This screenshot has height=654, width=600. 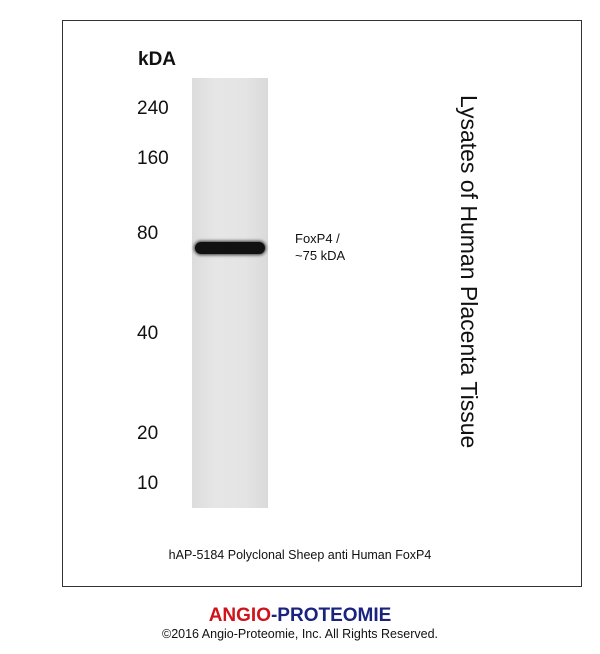 I want to click on band-label-line1: FoxP4 /, so click(x=317, y=238).